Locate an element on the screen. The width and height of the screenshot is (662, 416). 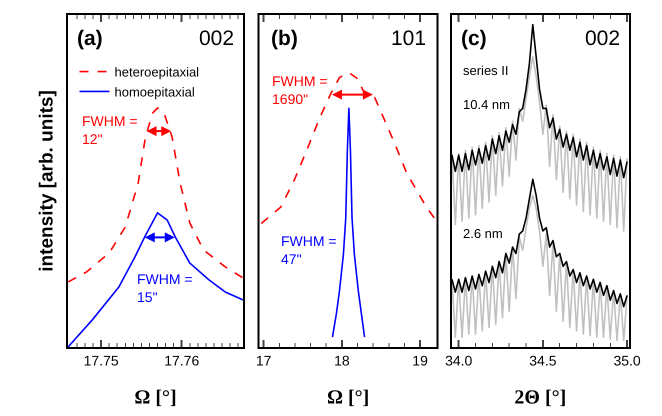
text: (a) is located at coordinates (90, 38).